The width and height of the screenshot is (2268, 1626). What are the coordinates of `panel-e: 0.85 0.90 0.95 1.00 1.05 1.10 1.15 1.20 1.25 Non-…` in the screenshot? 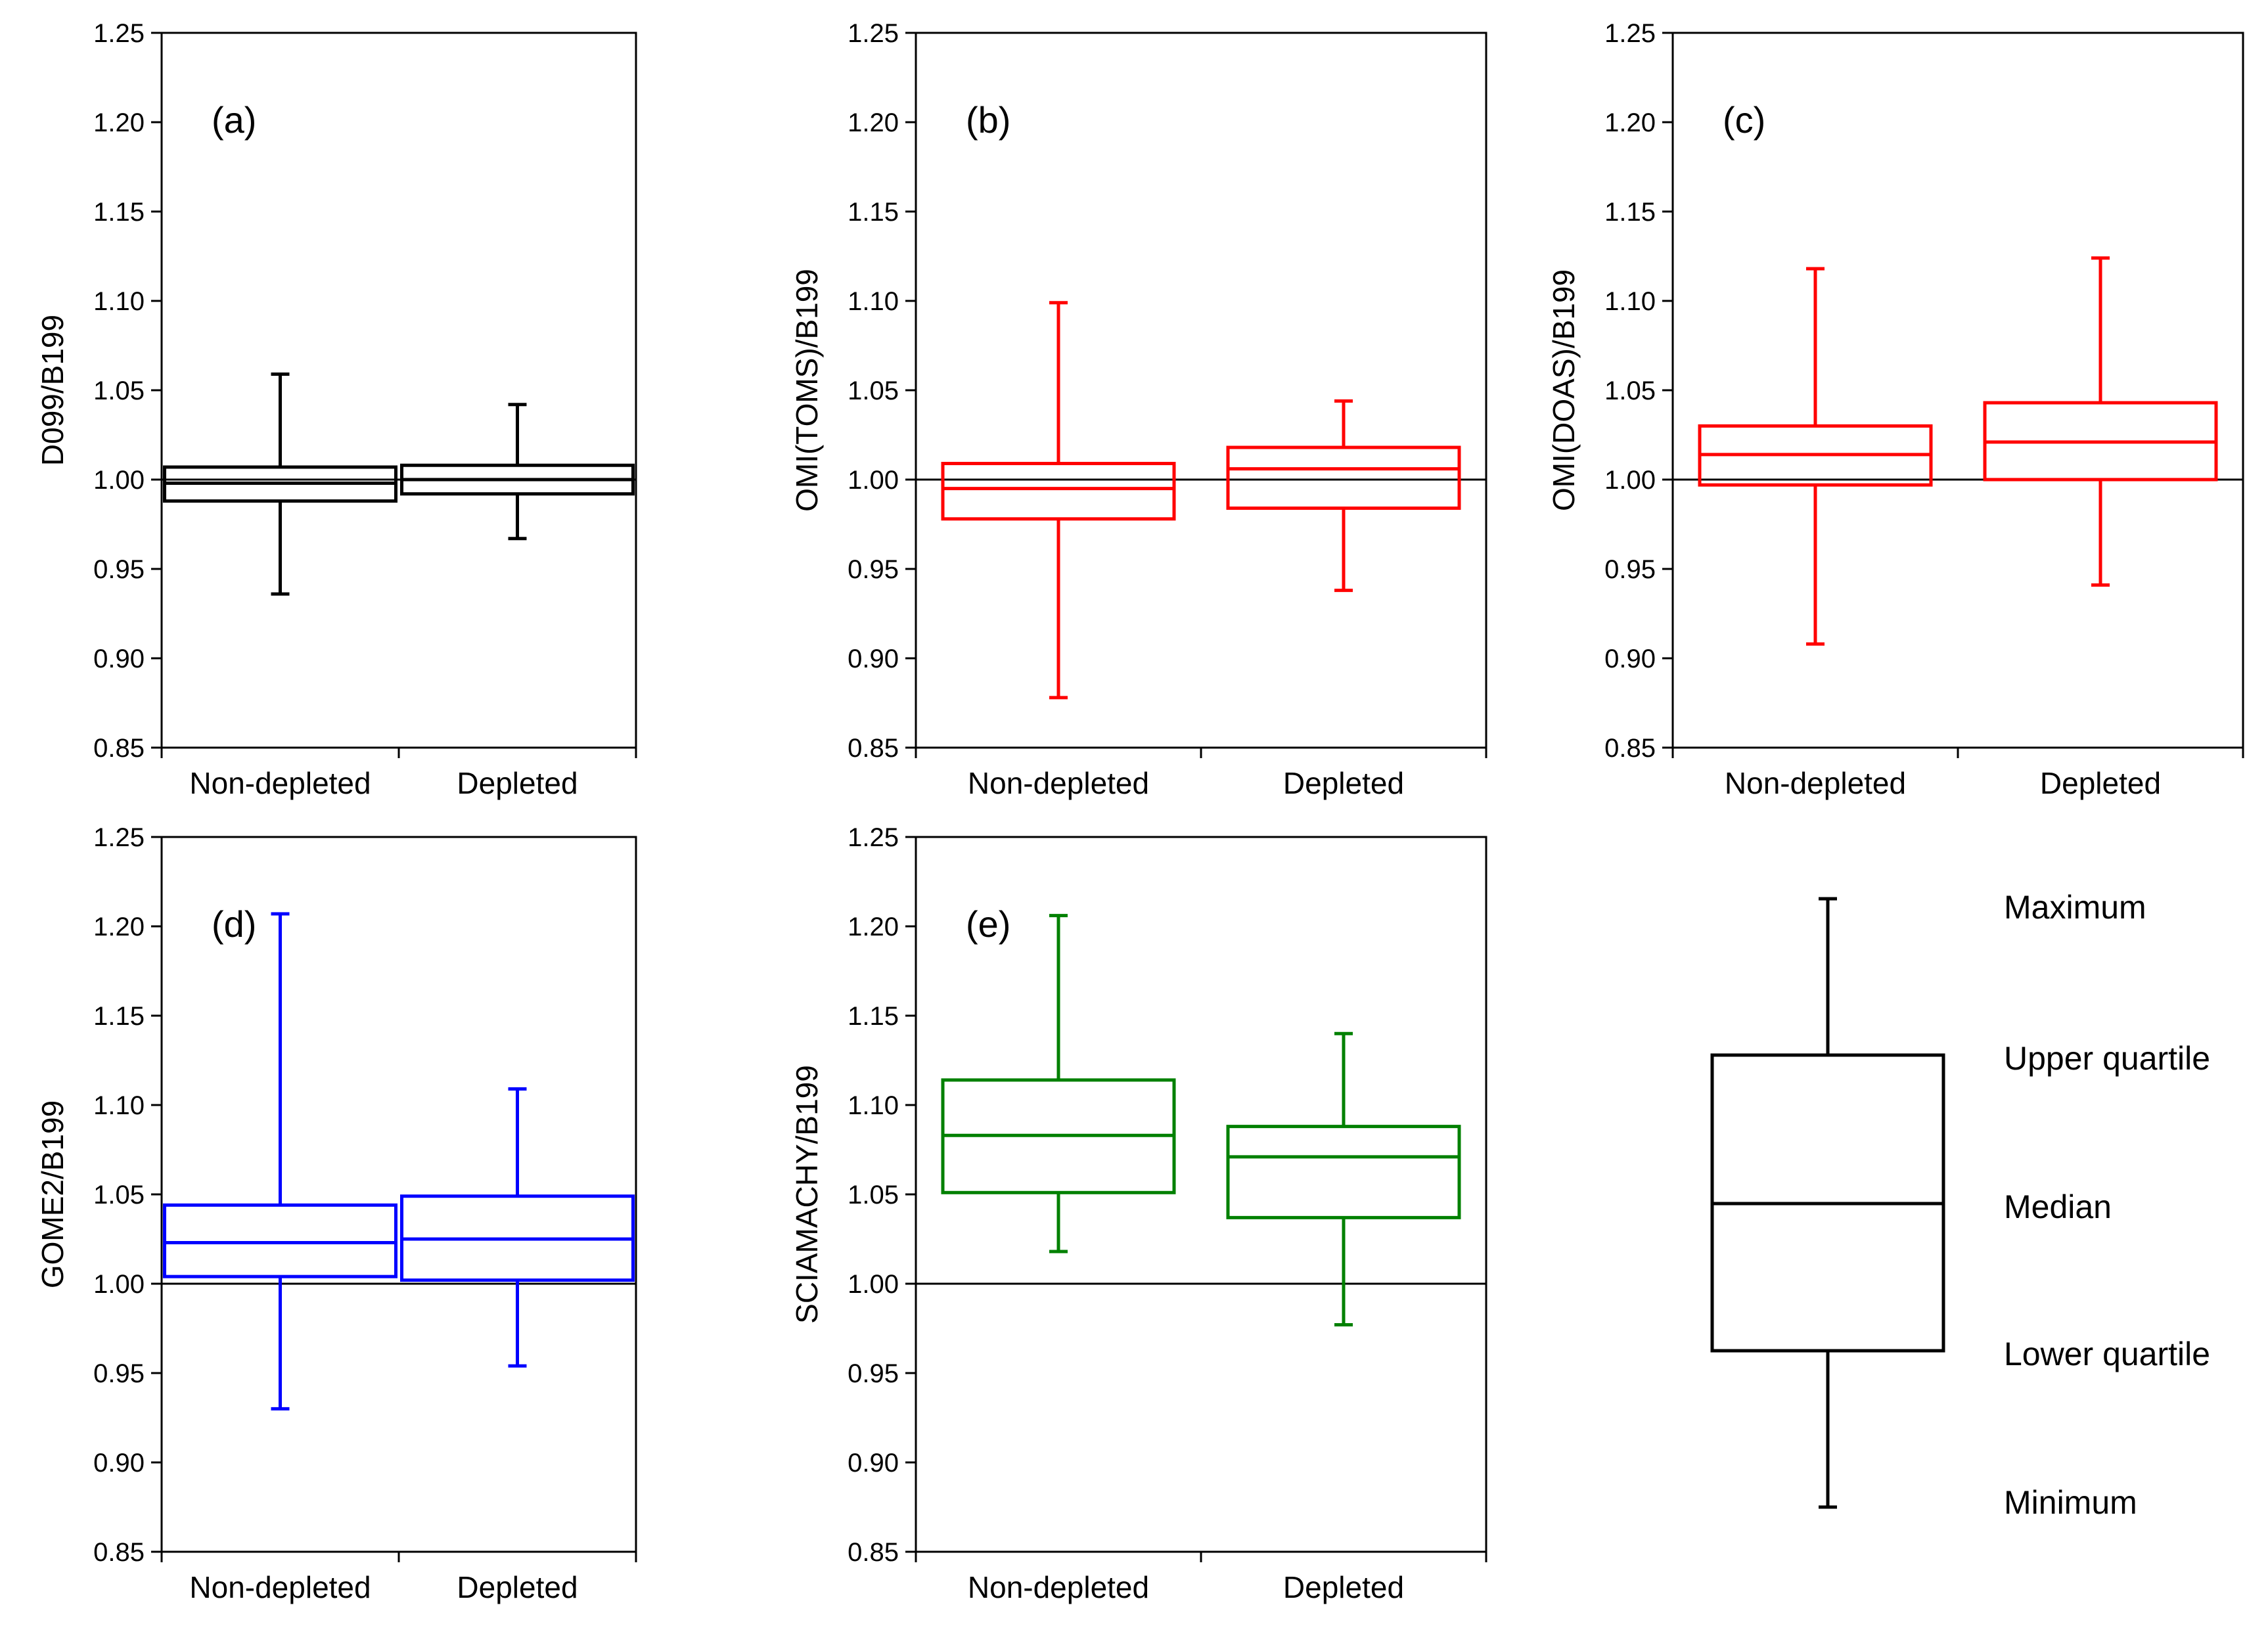 It's located at (1138, 1213).